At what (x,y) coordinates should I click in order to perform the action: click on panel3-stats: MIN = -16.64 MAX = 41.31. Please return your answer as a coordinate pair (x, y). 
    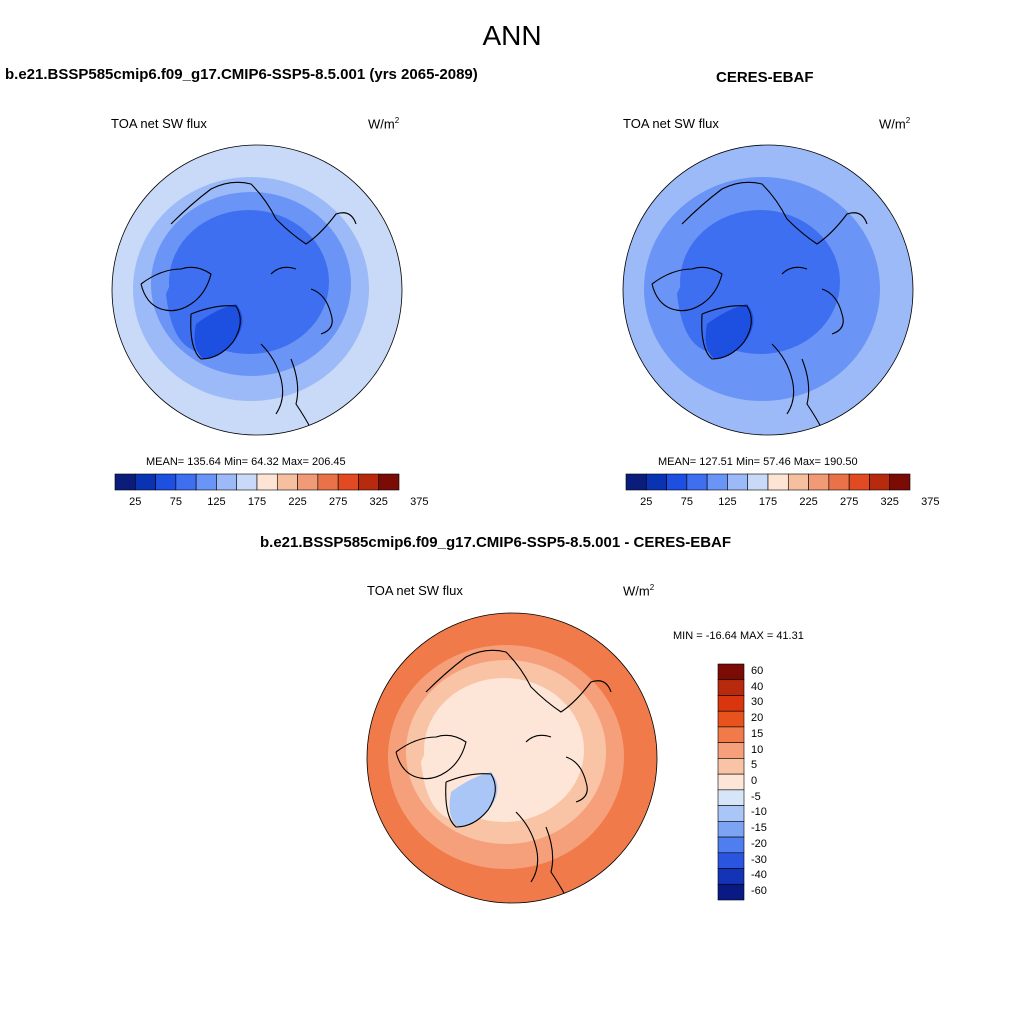
    Looking at the image, I should click on (738, 636).